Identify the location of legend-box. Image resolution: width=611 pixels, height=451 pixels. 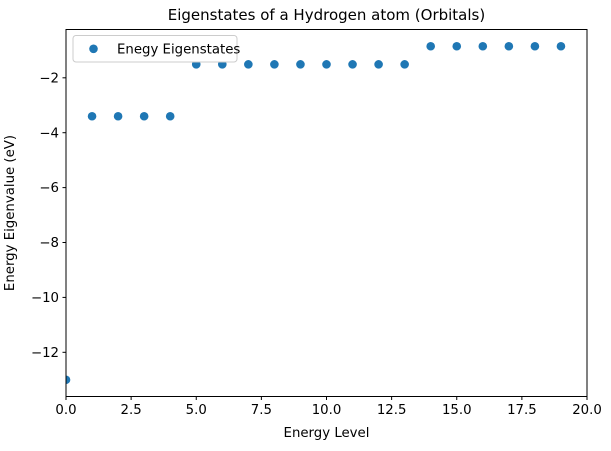
(155, 49).